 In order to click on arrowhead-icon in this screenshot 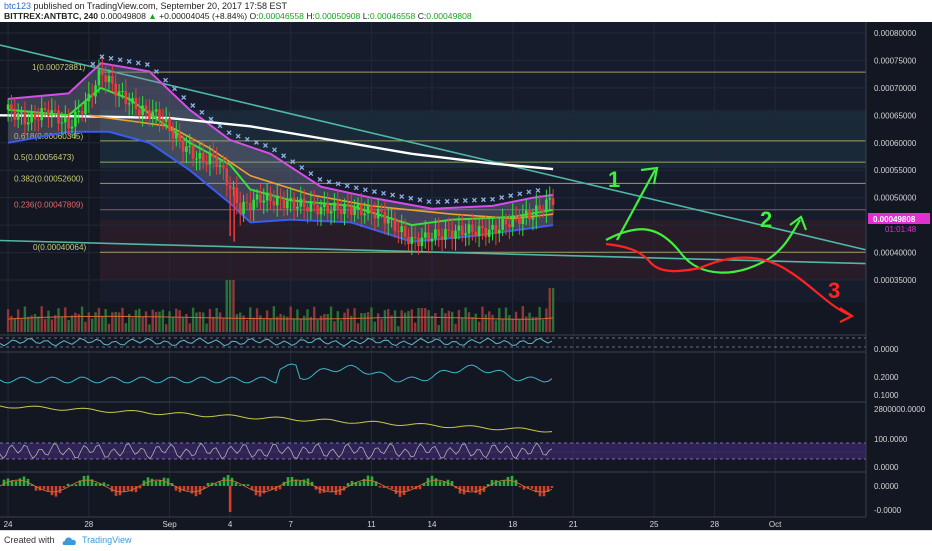, I will do `click(798, 223)`.